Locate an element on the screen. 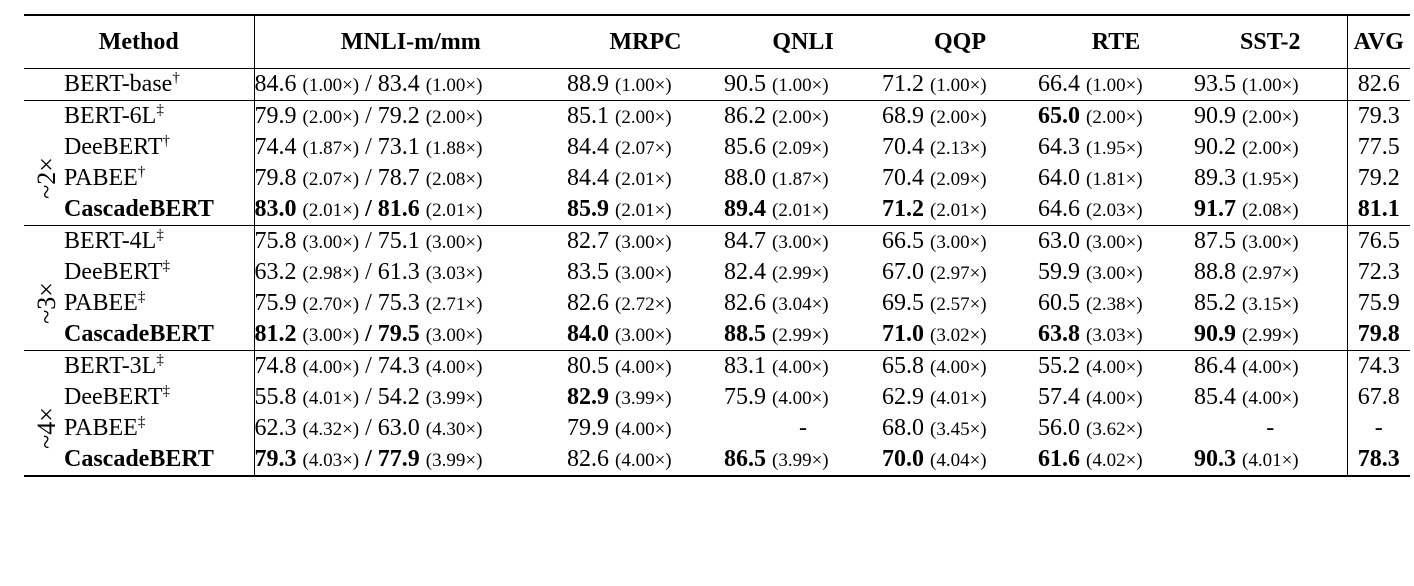  sst2-value: 90.9 is located at coordinates (1215, 116).